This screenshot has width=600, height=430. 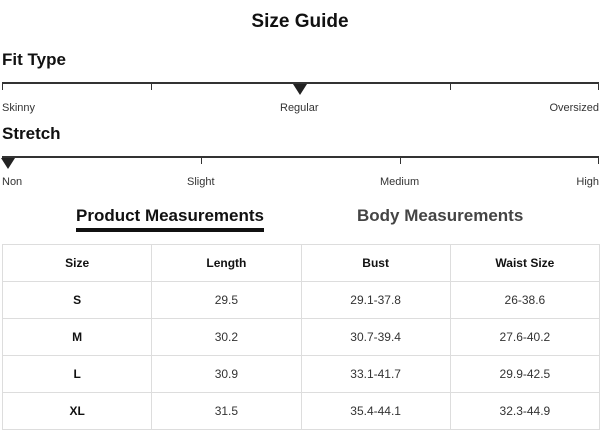 I want to click on cell-waist: 29.9-42.5, so click(x=524, y=374).